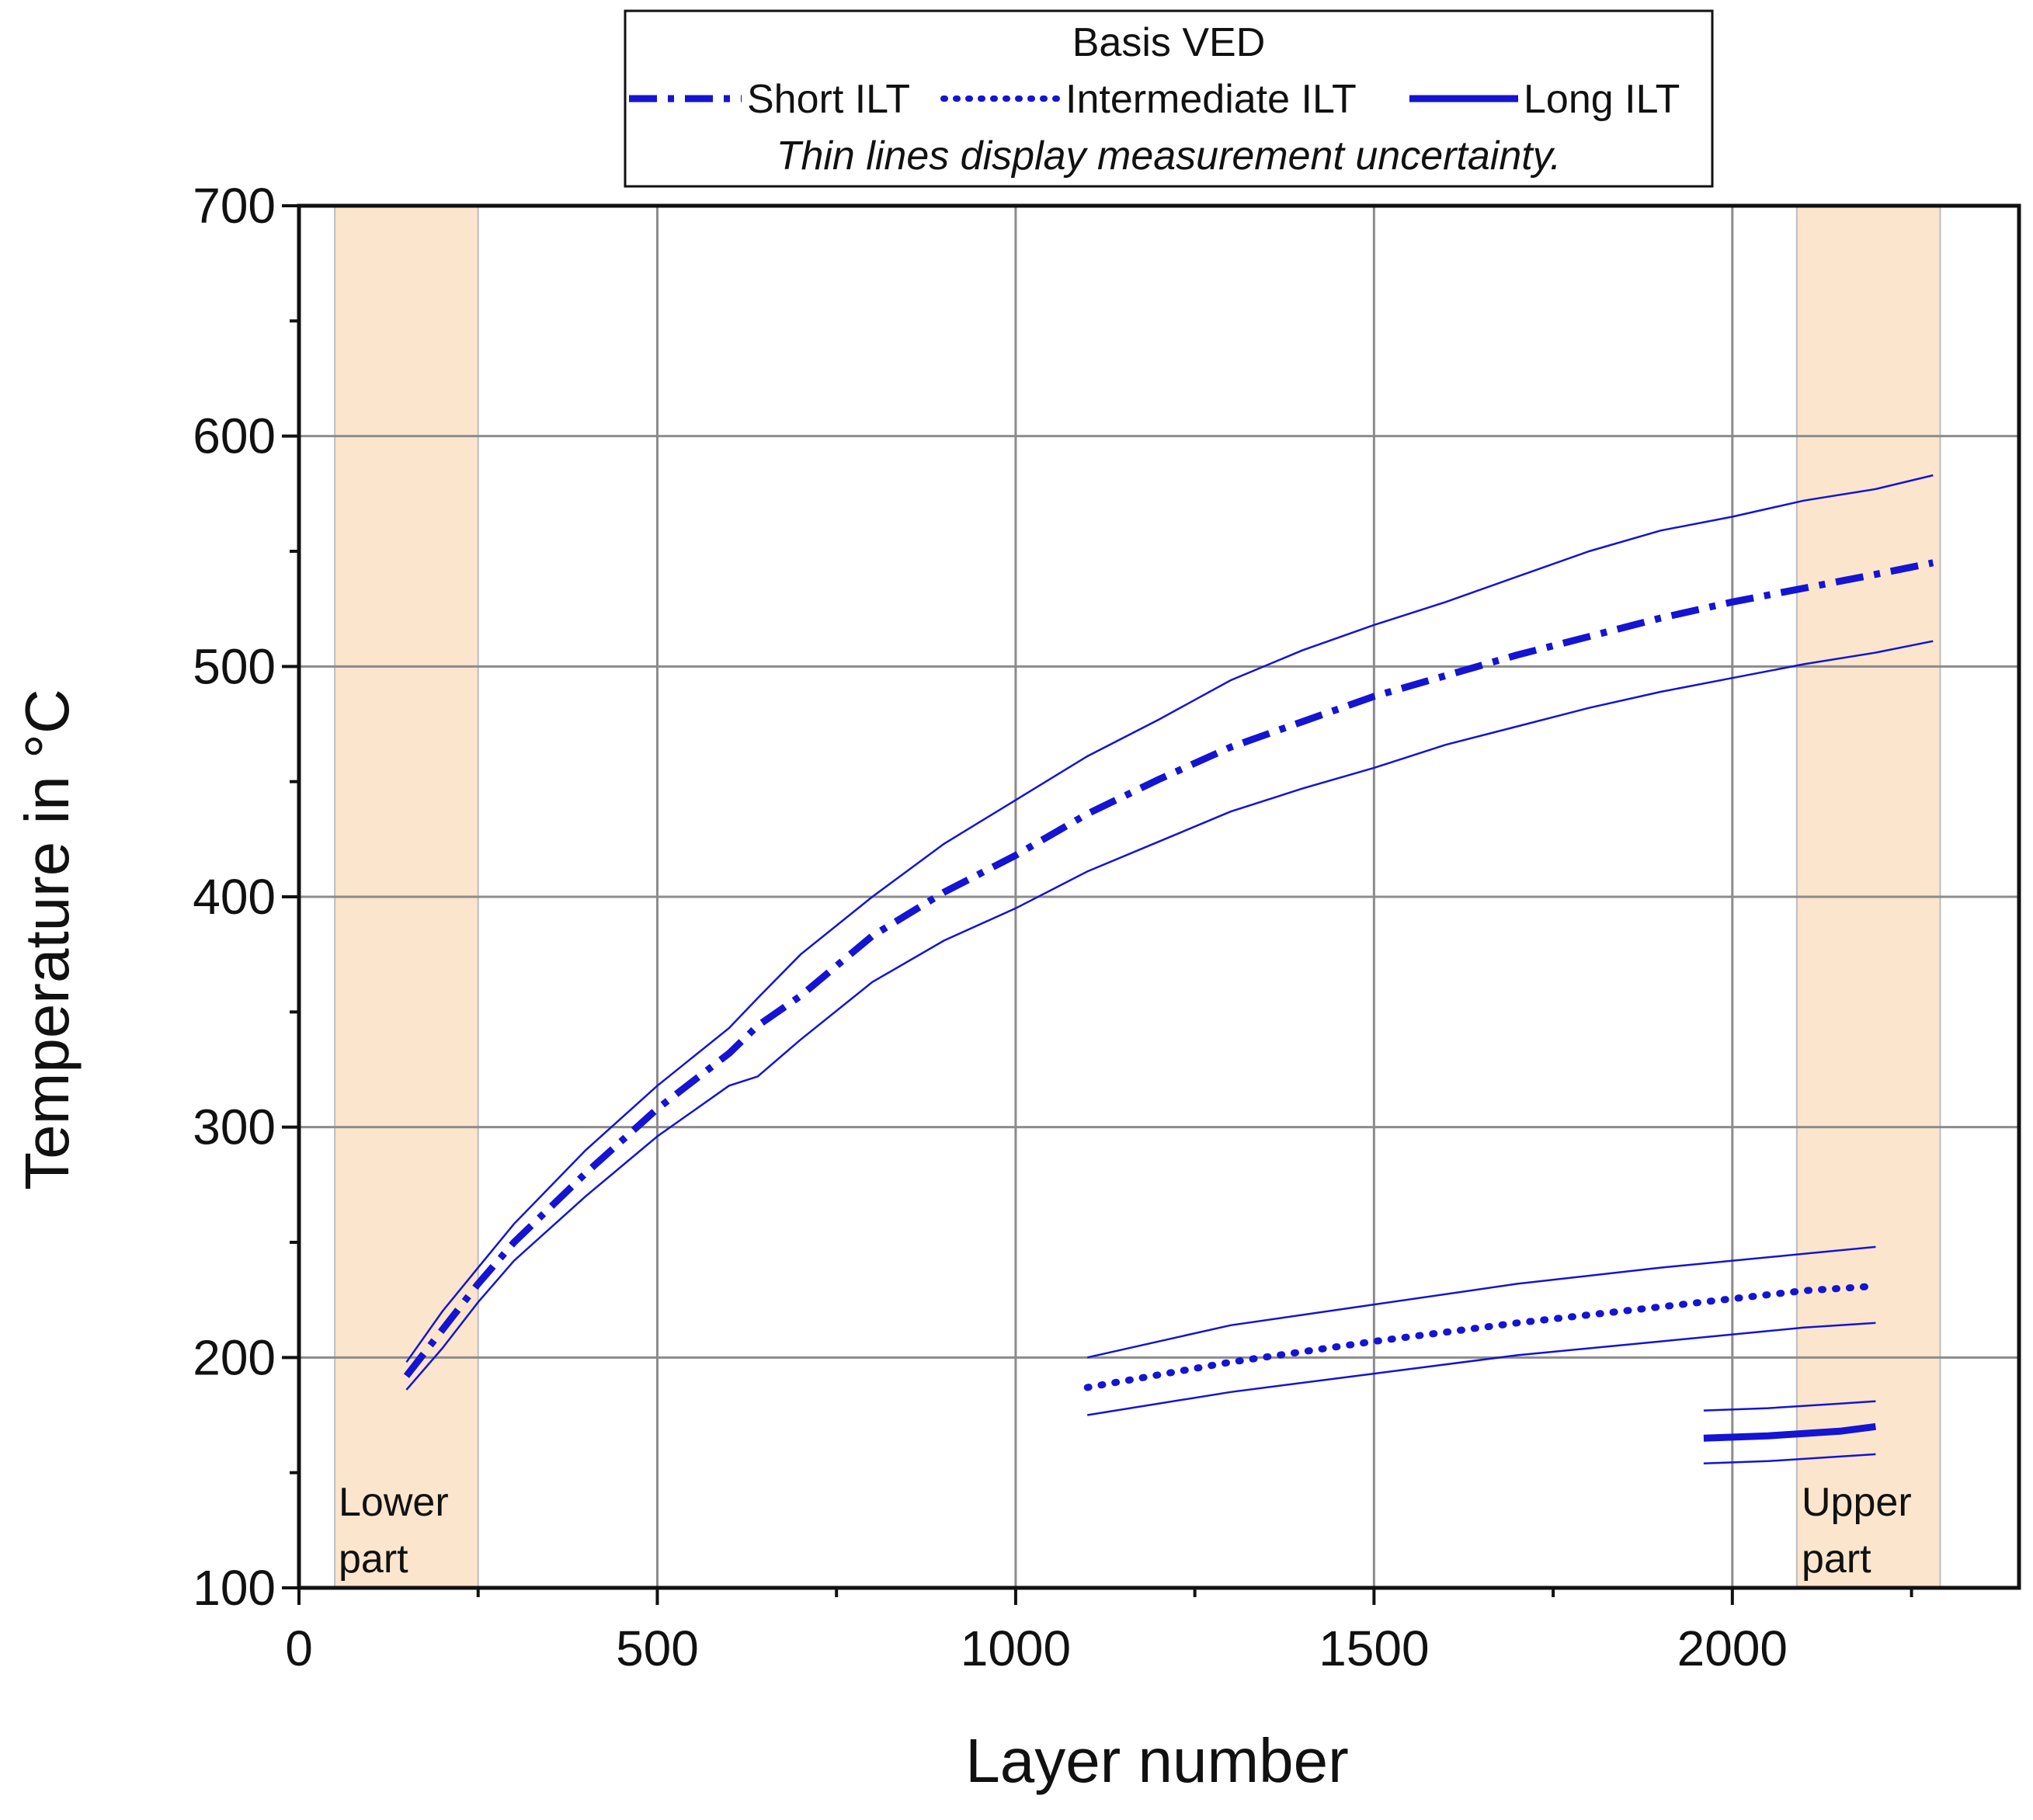 This screenshot has width=2033, height=1820. What do you see at coordinates (1157, 1760) in the screenshot?
I see `x-axis-title: Layer number` at bounding box center [1157, 1760].